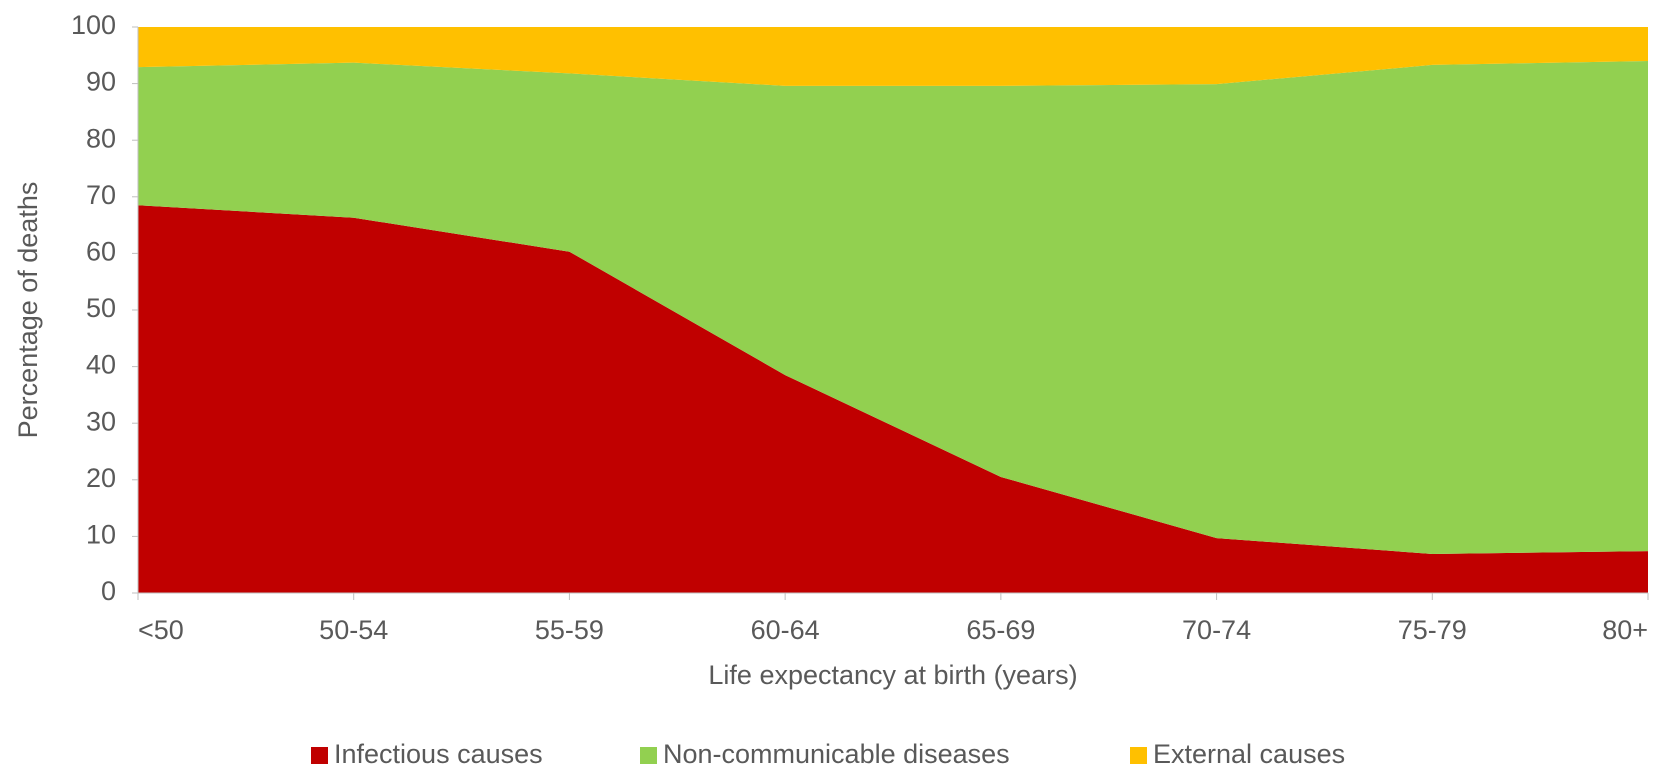 Image resolution: width=1677 pixels, height=782 pixels. What do you see at coordinates (101, 308) in the screenshot?
I see `y-tick-label: 50` at bounding box center [101, 308].